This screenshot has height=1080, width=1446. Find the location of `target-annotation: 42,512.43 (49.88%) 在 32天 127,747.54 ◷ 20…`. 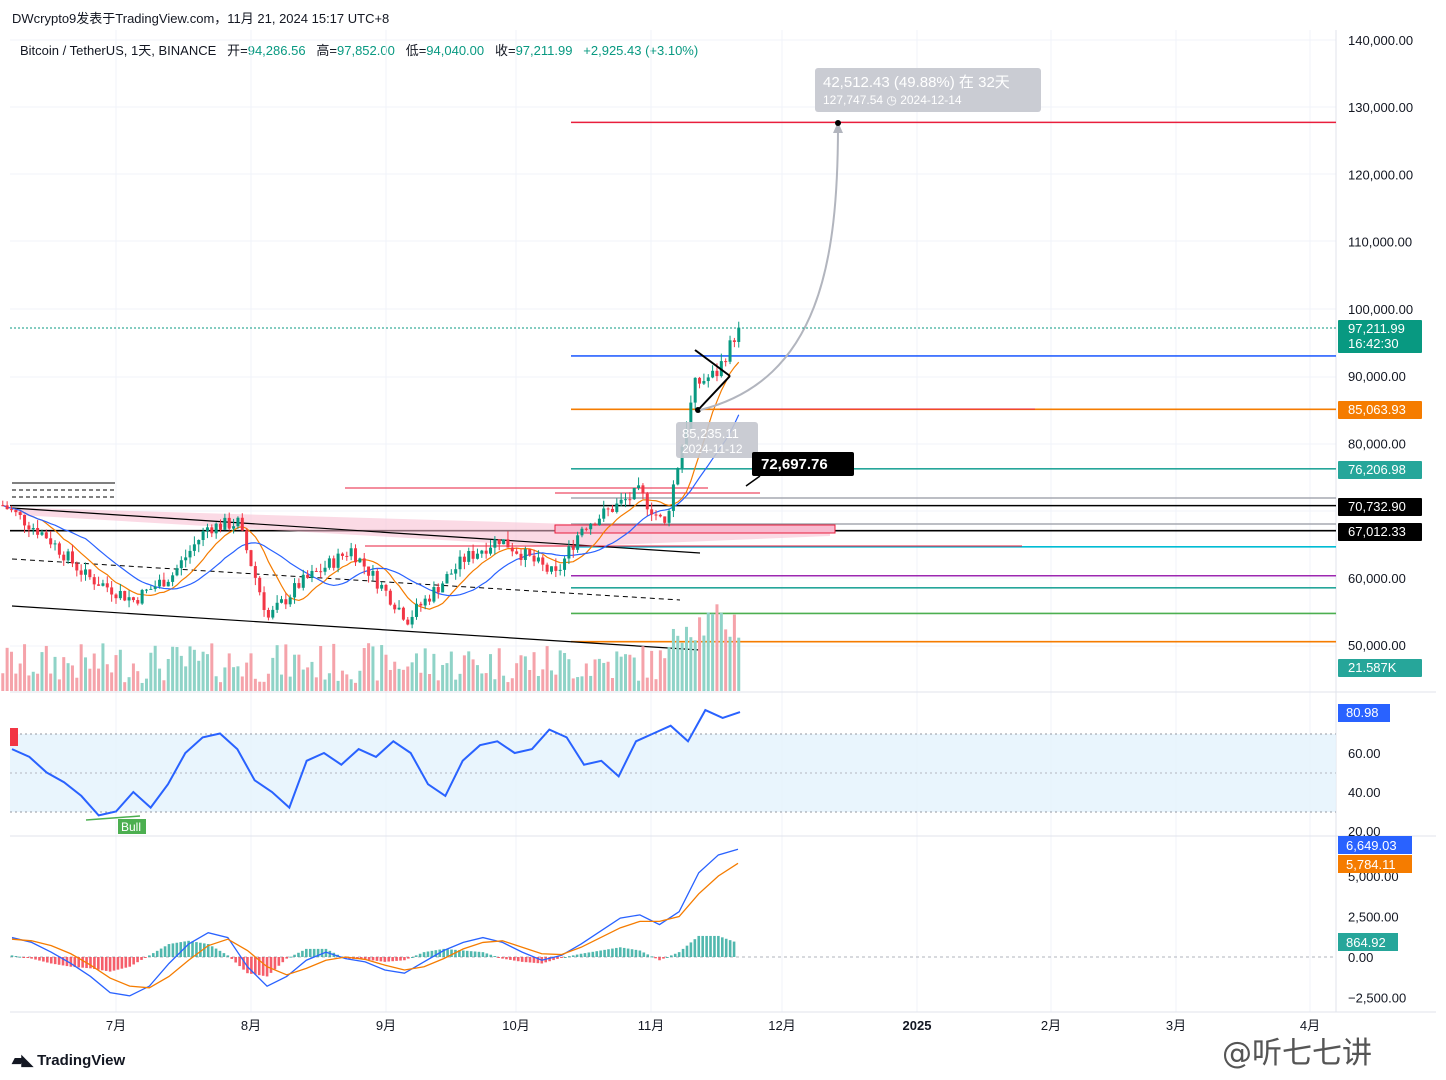

target-annotation: 42,512.43 (49.88%) 在 32天 127,747.54 ◷ 20… is located at coordinates (928, 90).